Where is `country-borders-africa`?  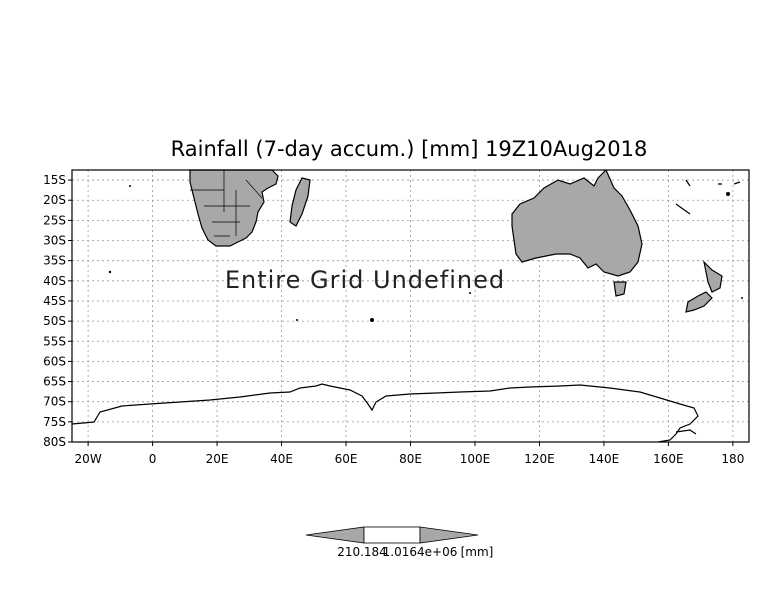 country-borders-africa is located at coordinates (226, 203).